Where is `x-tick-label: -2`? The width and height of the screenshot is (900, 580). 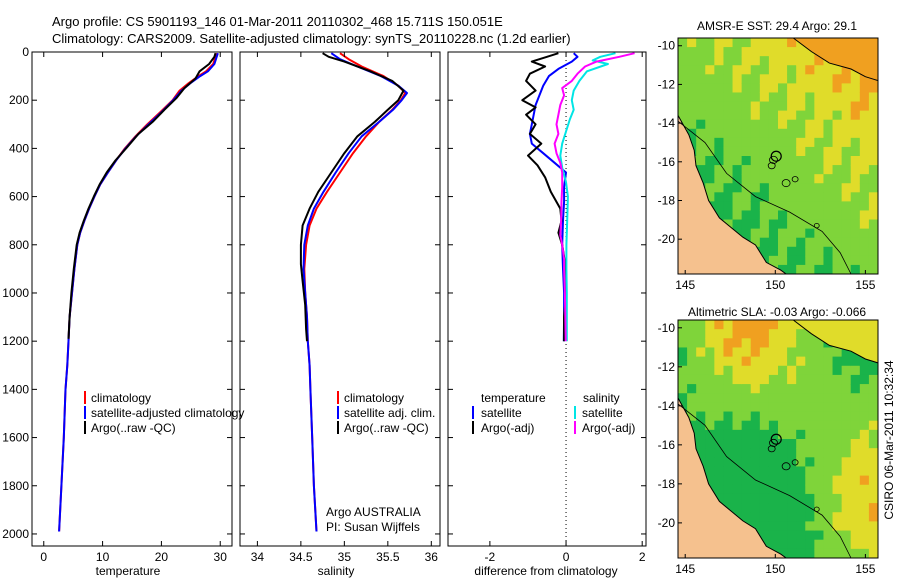
x-tick-label: -2 is located at coordinates (490, 557).